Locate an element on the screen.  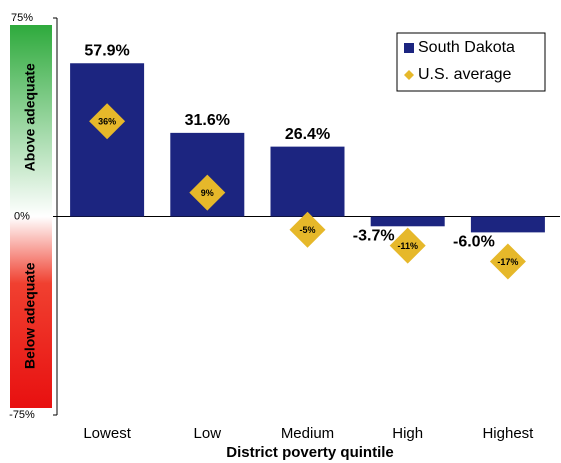
marker-value-label: -11% is located at coordinates (407, 246).